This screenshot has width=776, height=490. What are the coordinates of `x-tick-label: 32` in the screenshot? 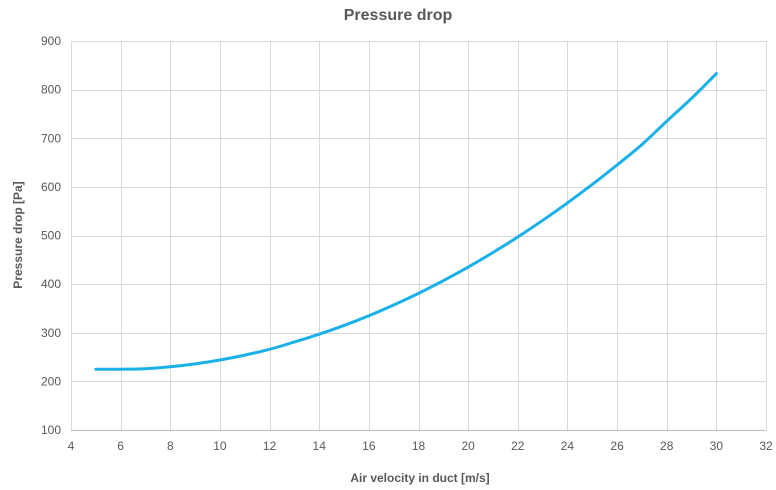 It's located at (766, 446).